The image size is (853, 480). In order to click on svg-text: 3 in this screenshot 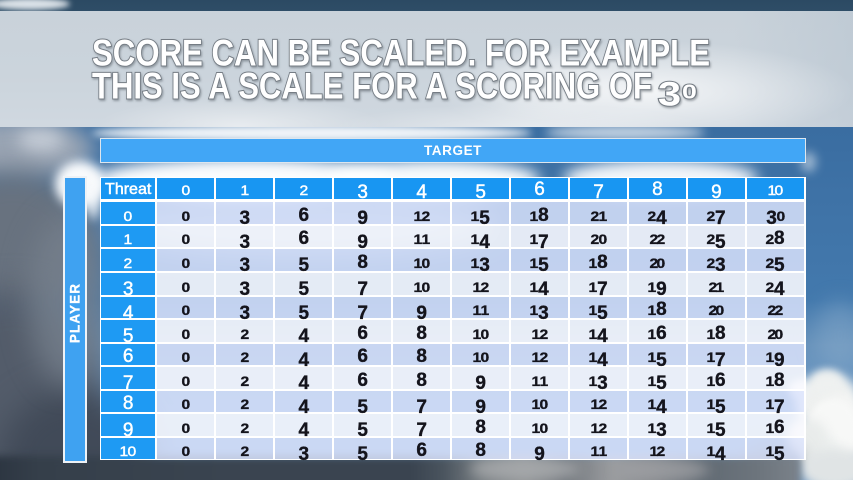, I will do `click(669, 95)`.